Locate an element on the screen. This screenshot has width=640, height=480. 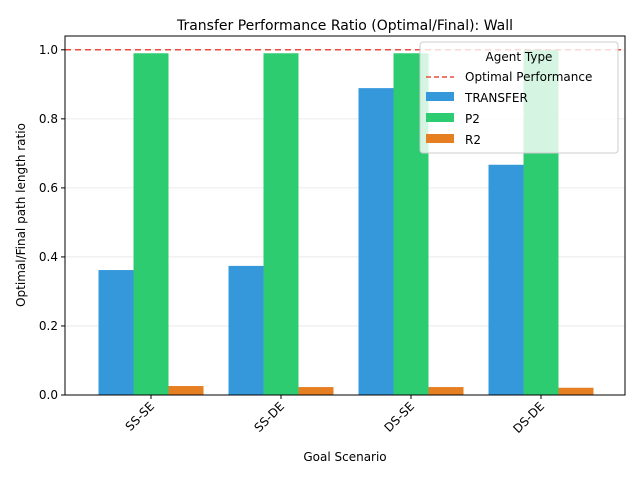
bar-r2-ds-de is located at coordinates (576, 391).